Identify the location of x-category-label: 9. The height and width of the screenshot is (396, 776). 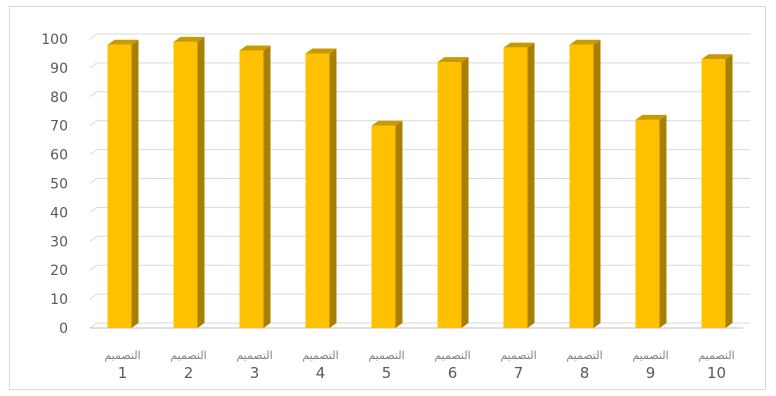
(651, 373).